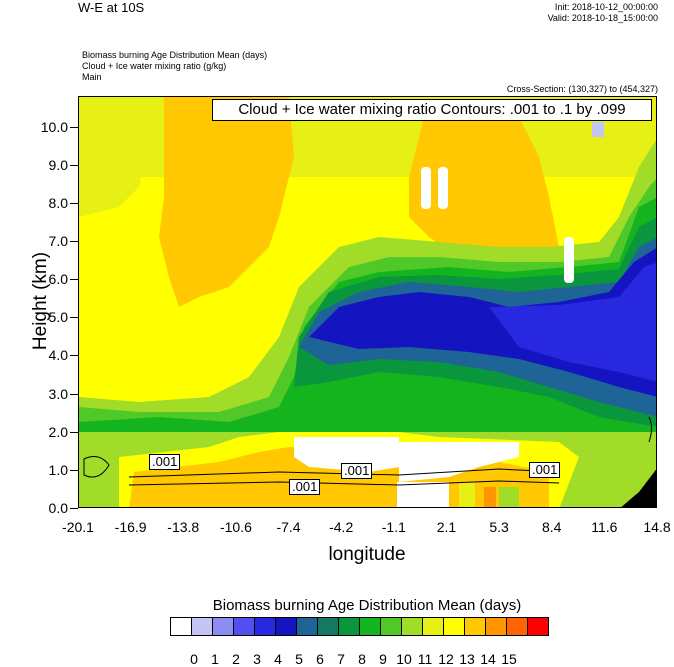  What do you see at coordinates (446, 527) in the screenshot?
I see `x-tick-label: 2.1` at bounding box center [446, 527].